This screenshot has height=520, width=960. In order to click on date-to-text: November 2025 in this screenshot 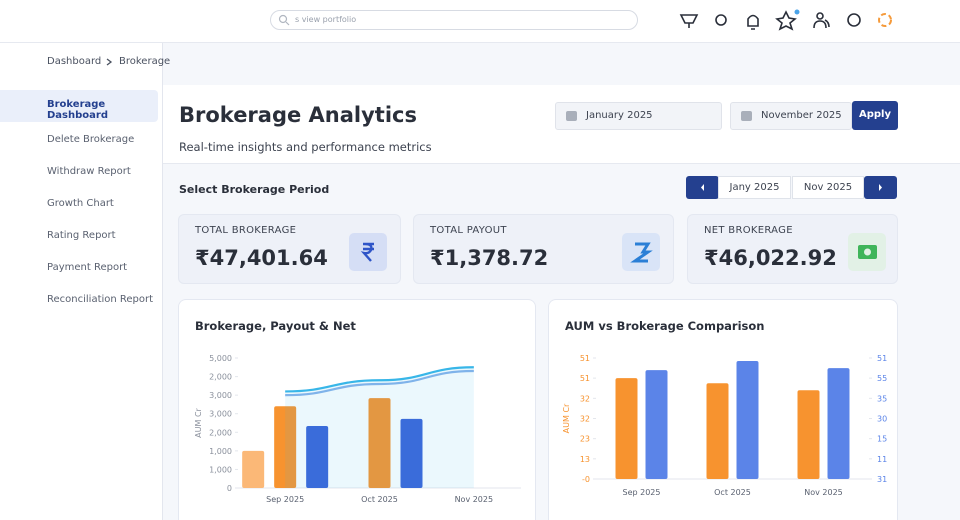, I will do `click(801, 115)`.